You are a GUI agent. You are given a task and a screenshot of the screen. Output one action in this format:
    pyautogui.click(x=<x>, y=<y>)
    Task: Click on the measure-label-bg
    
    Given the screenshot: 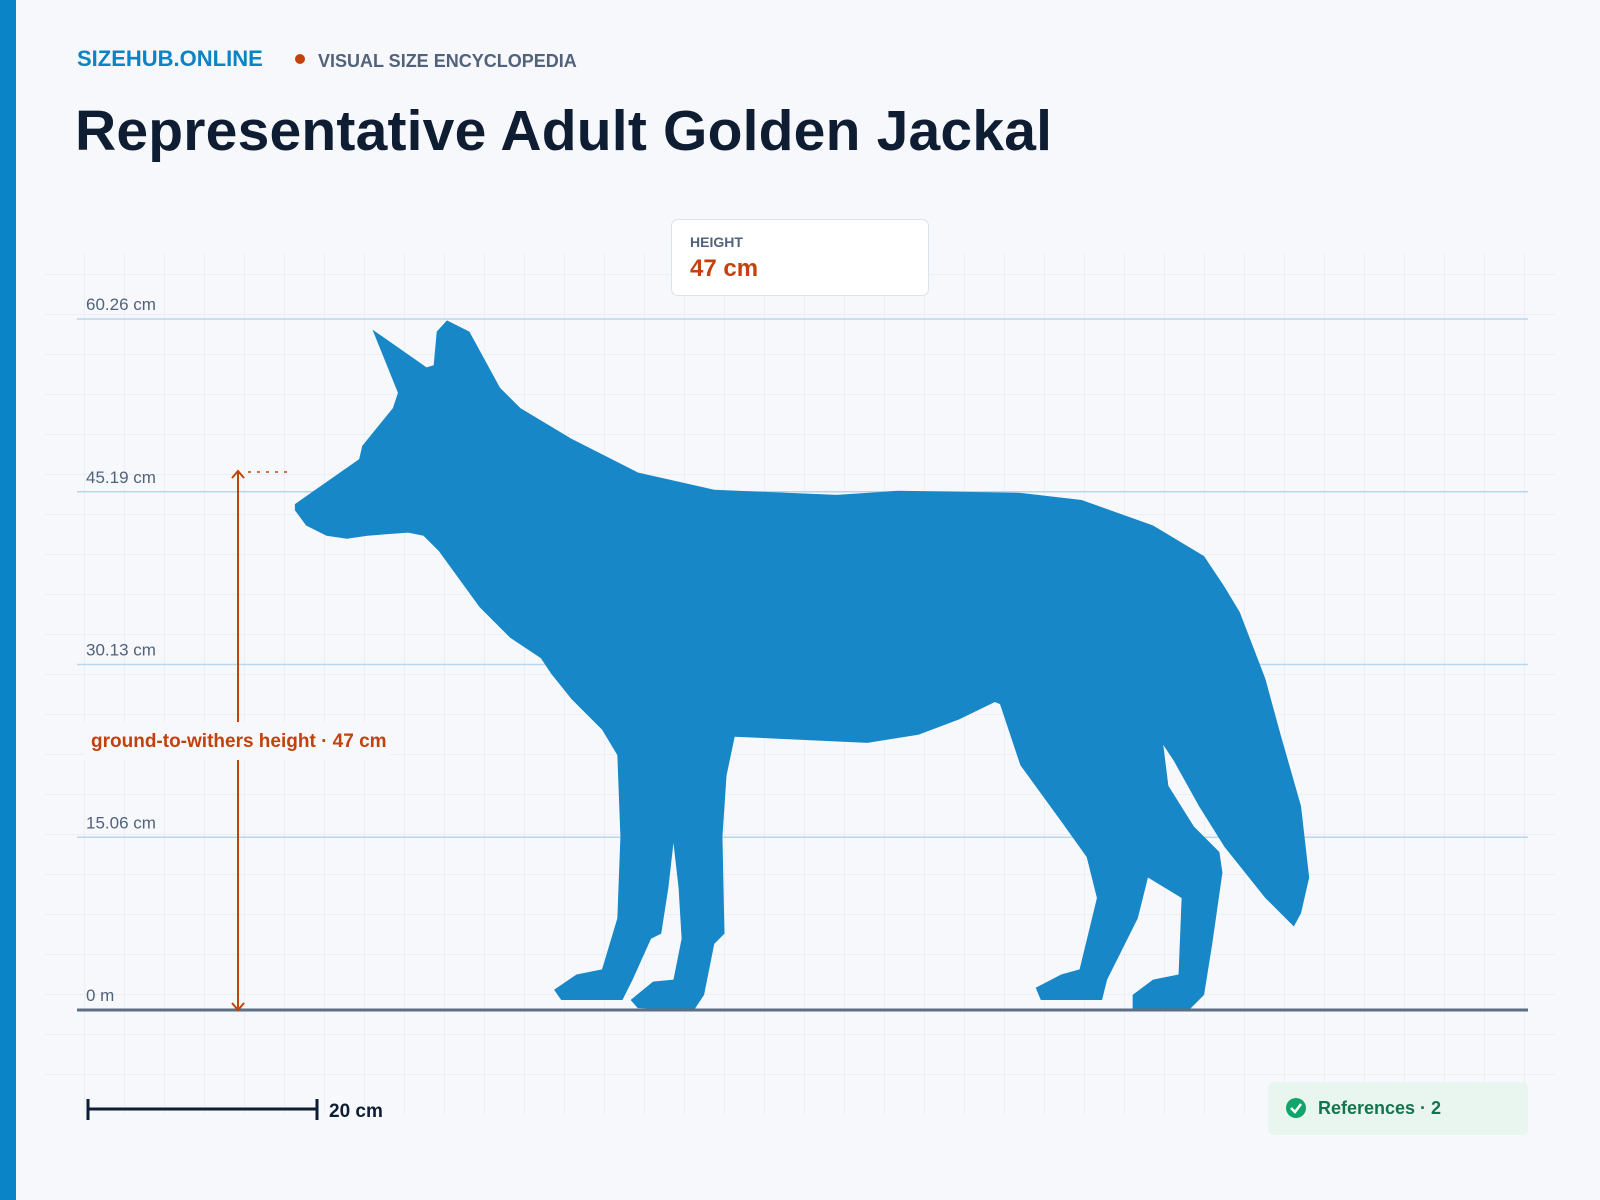 What is the action you would take?
    pyautogui.click(x=237, y=741)
    